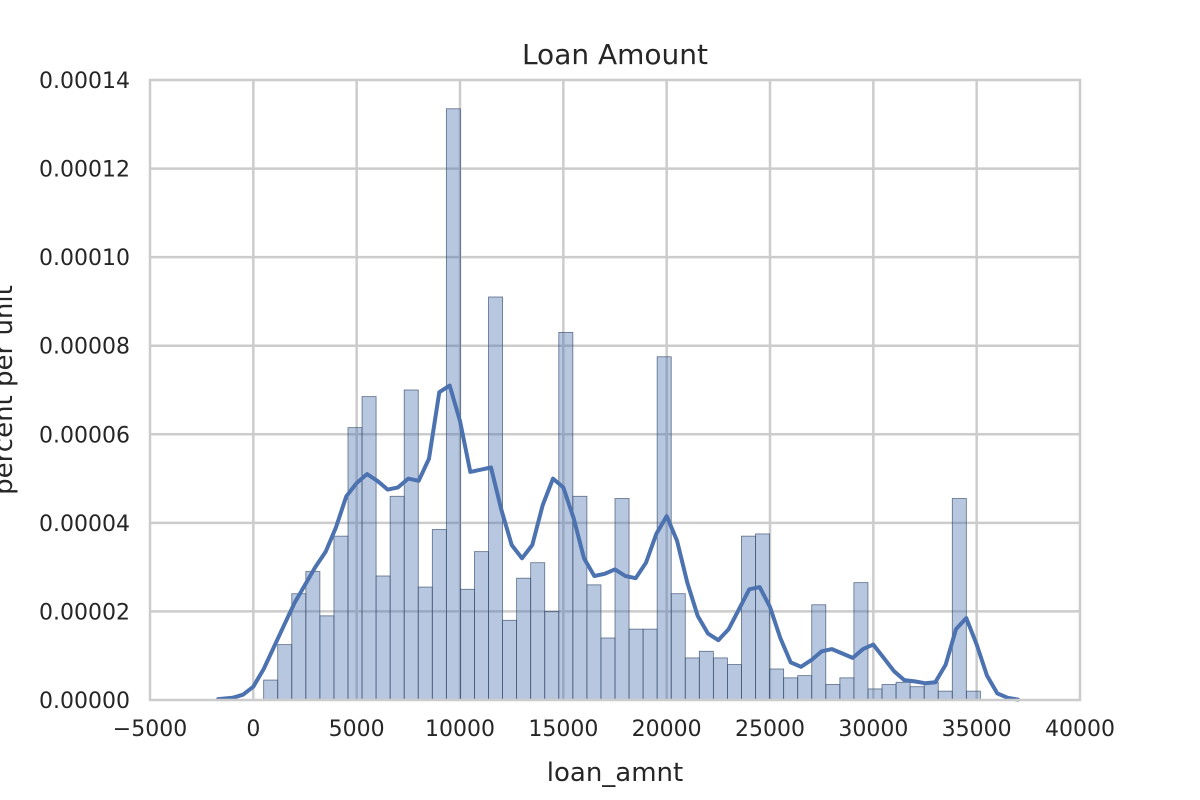  What do you see at coordinates (615, 54) in the screenshot?
I see `chart-title: Loan Amount` at bounding box center [615, 54].